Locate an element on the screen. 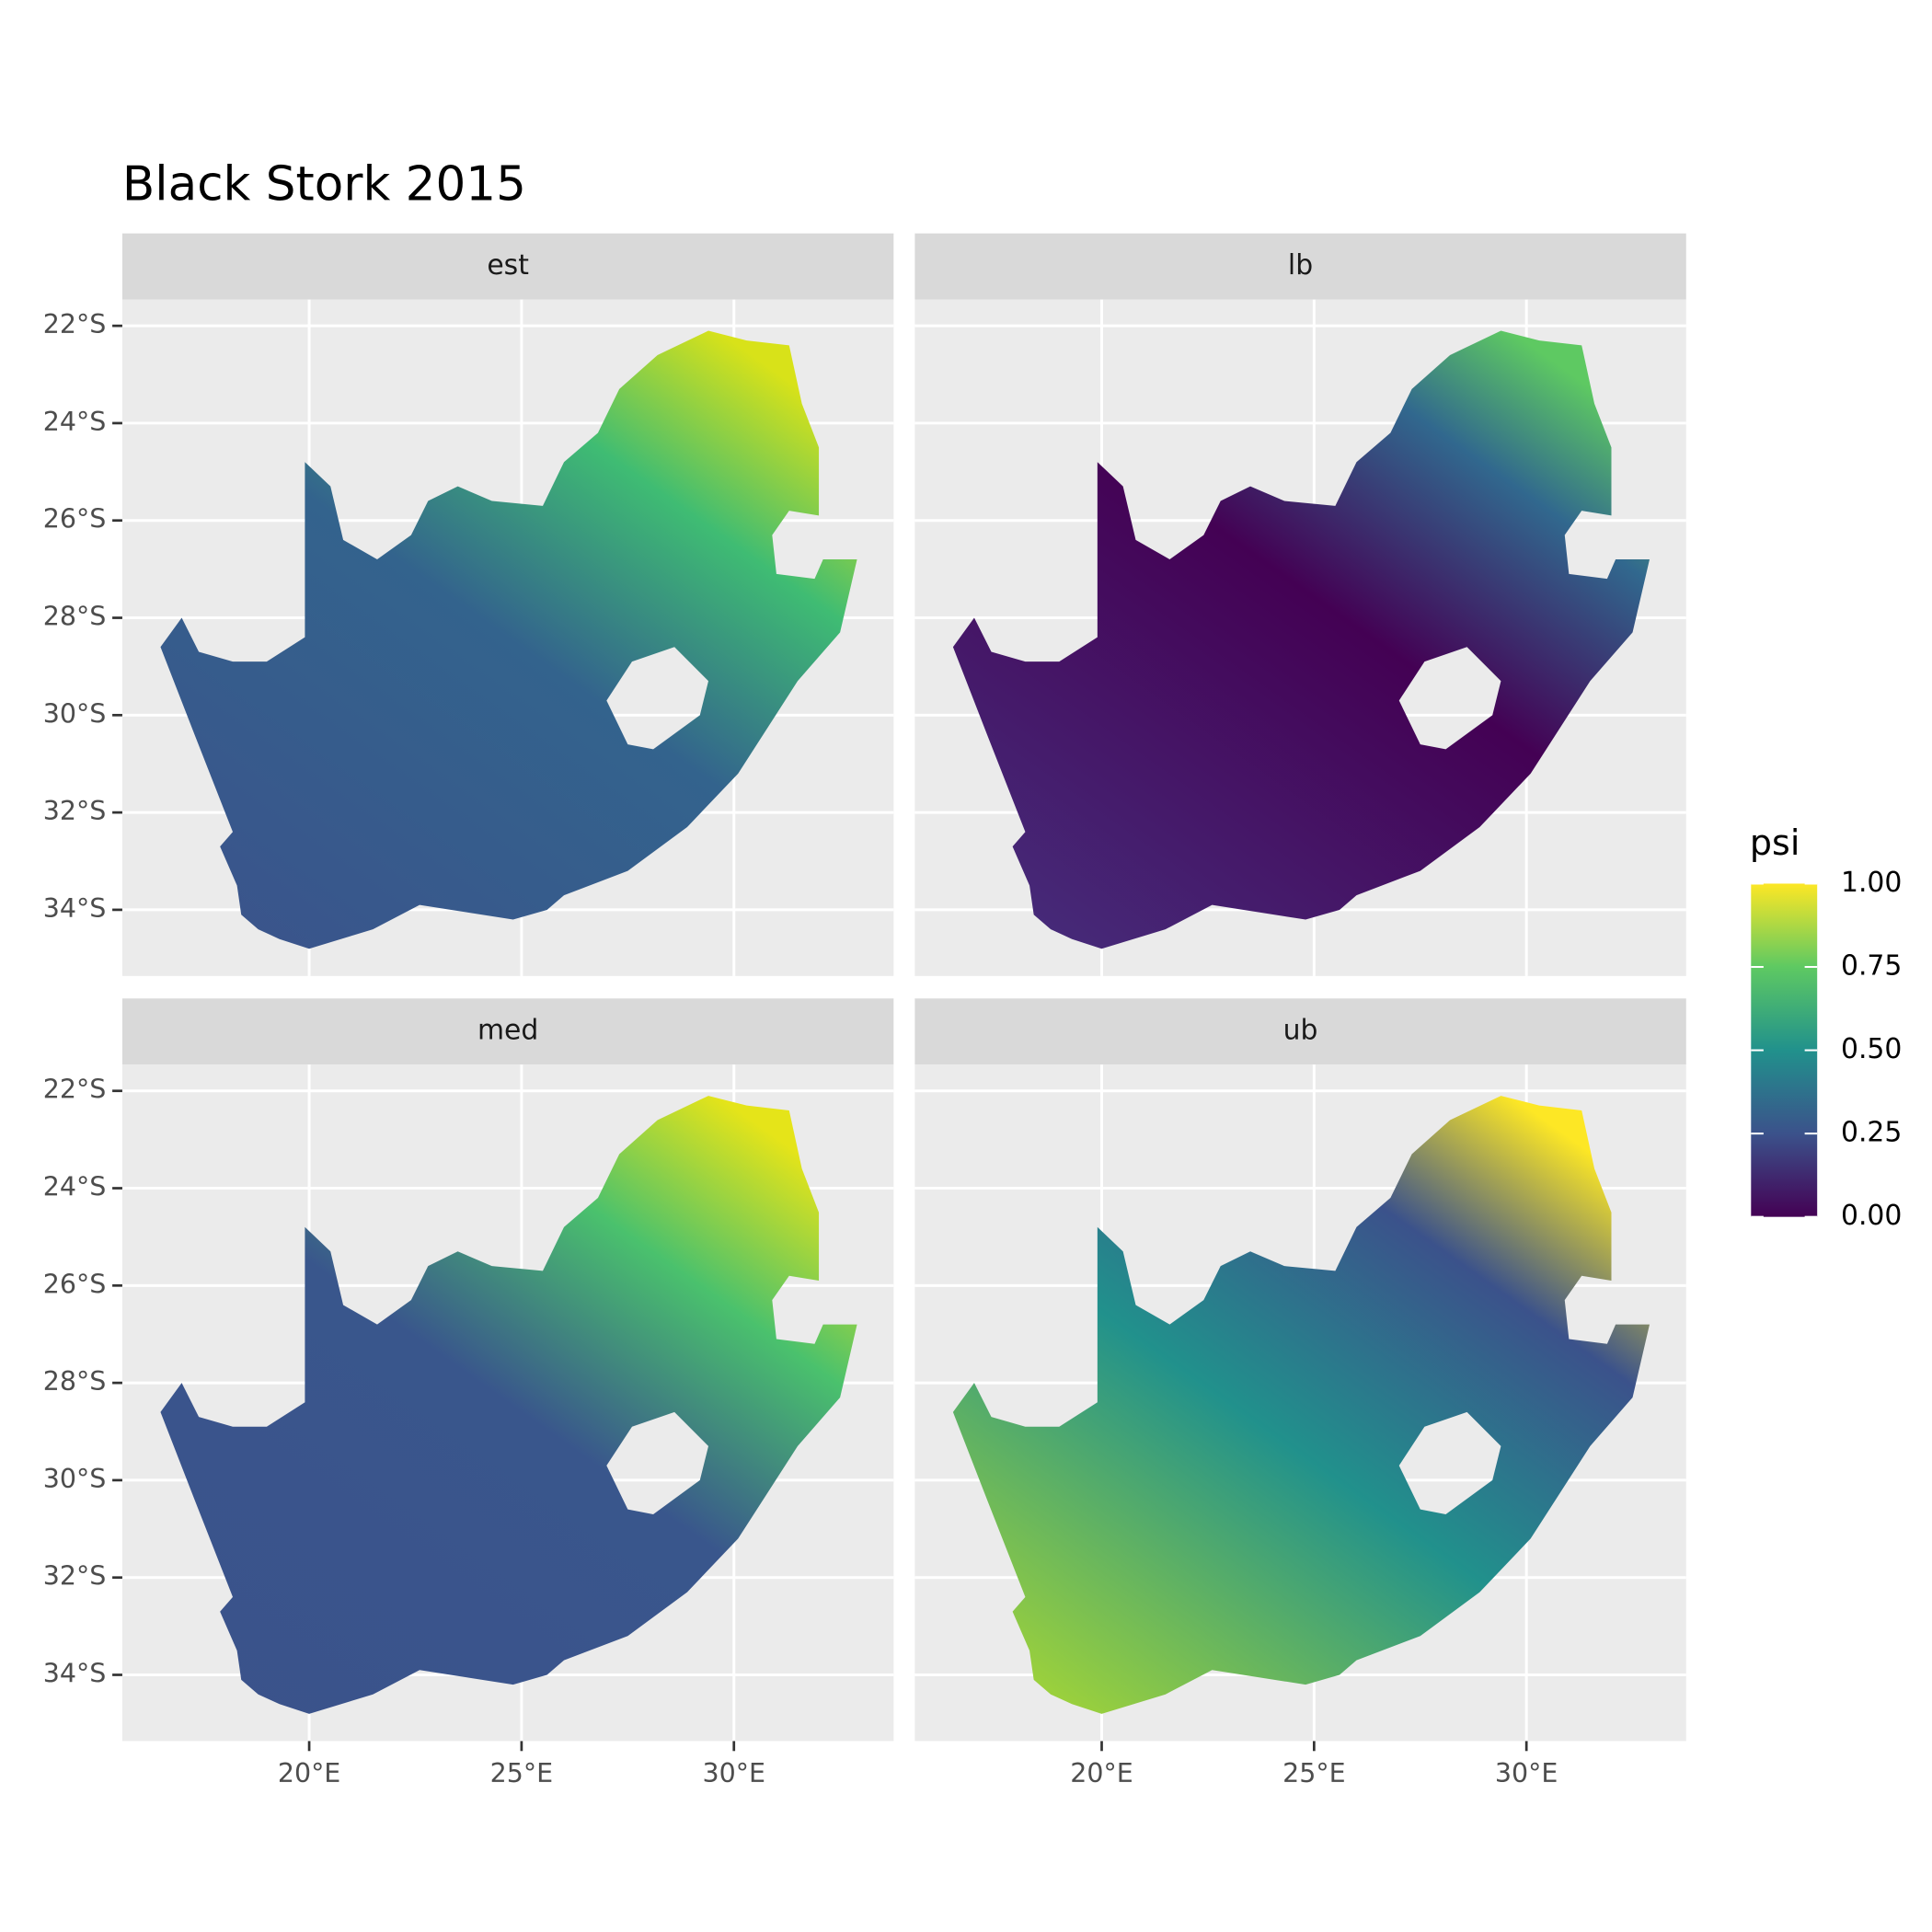  strip-label: med is located at coordinates (507, 1031).